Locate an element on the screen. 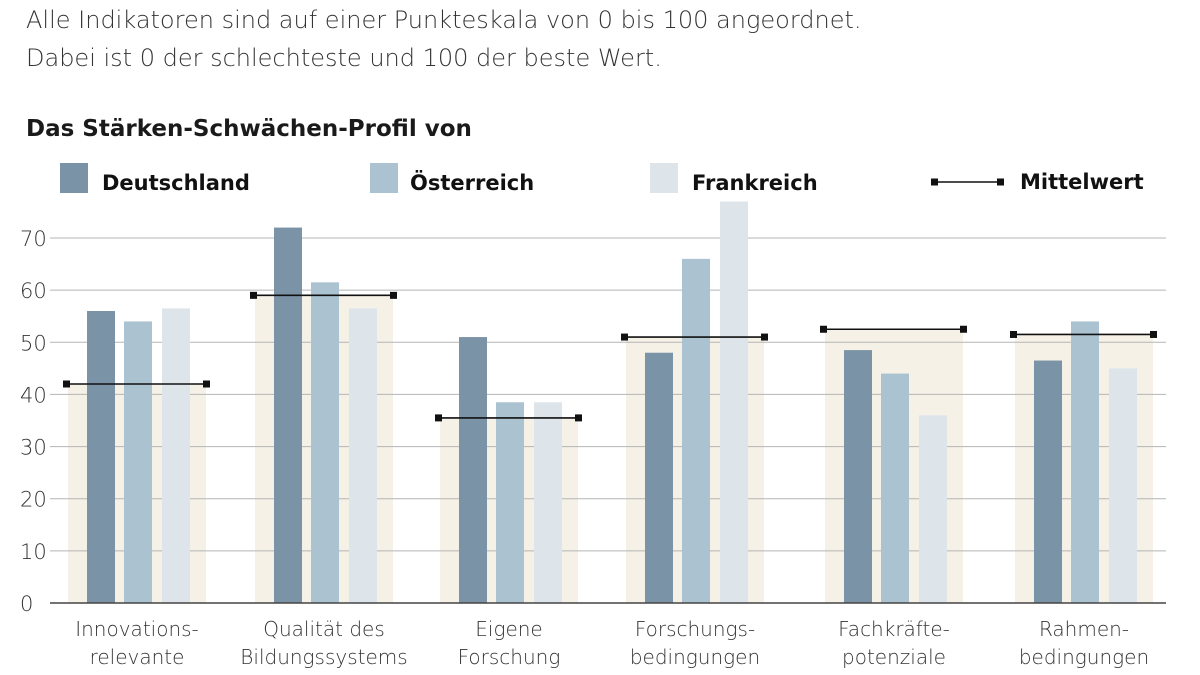 Image resolution: width=1200 pixels, height=675 pixels. legend-label: Mittelwert is located at coordinates (1082, 182).